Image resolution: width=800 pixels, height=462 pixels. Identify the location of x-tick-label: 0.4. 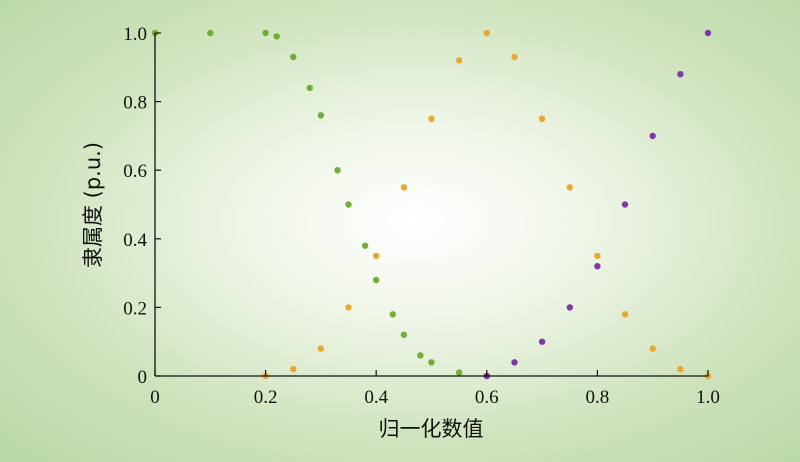
(376, 397).